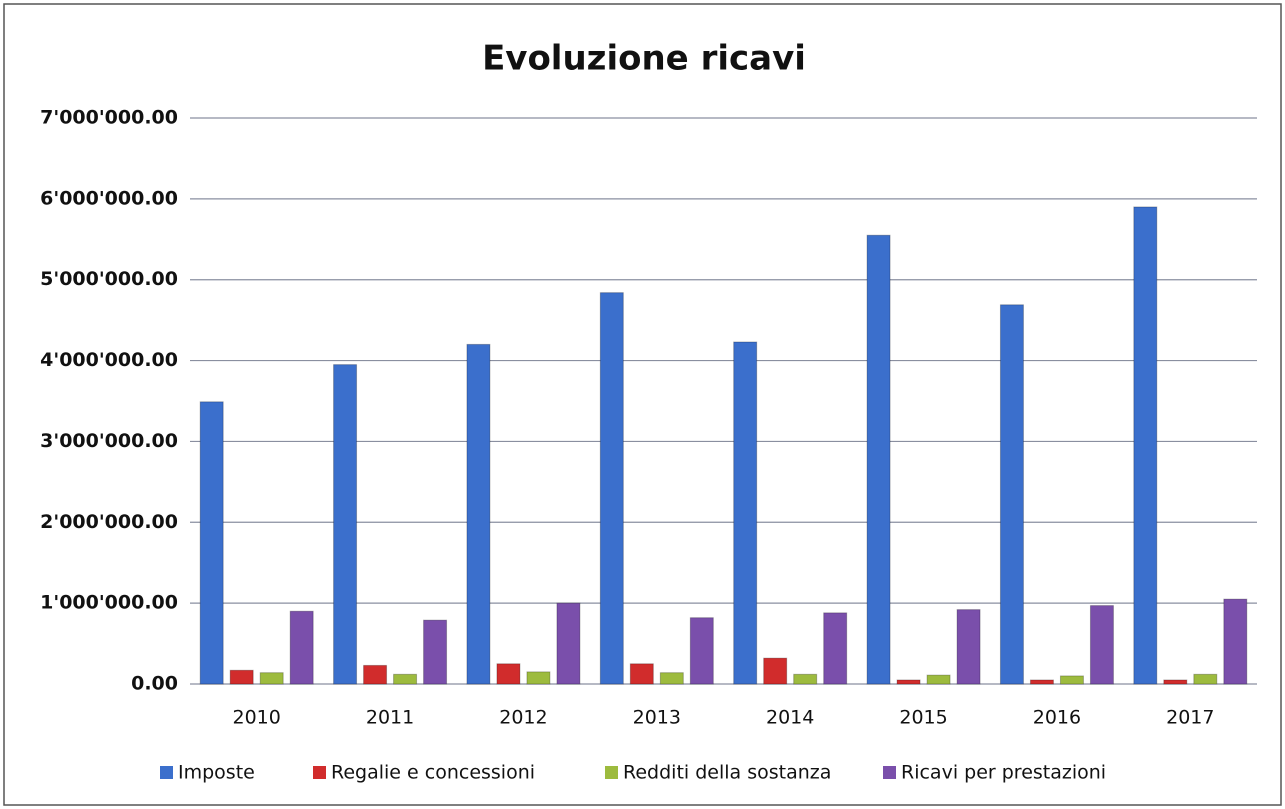 The width and height of the screenshot is (1285, 809). Describe the element at coordinates (657, 718) in the screenshot. I see `x-tick-label: 2013` at that location.